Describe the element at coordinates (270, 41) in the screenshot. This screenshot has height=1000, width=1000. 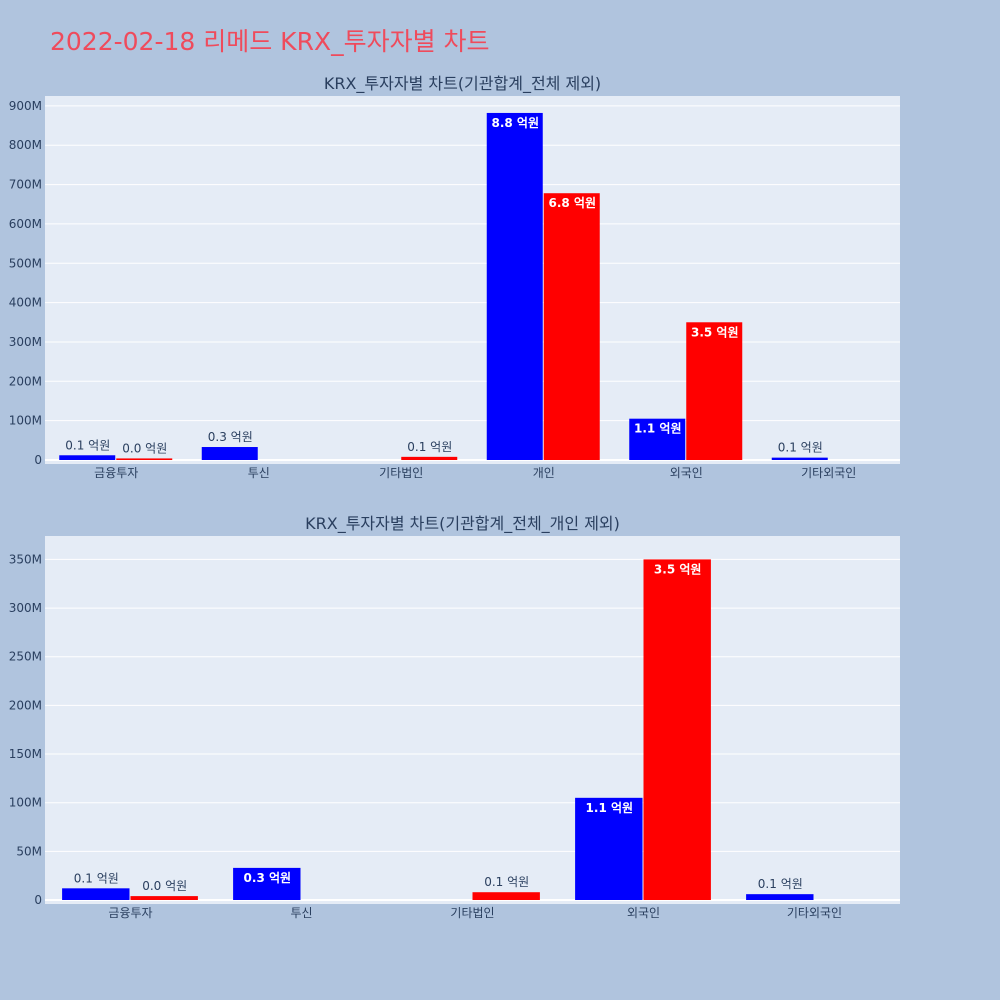
I see `page-title: 2022-02-18 리메드 KRX_투자자별 차트` at that location.